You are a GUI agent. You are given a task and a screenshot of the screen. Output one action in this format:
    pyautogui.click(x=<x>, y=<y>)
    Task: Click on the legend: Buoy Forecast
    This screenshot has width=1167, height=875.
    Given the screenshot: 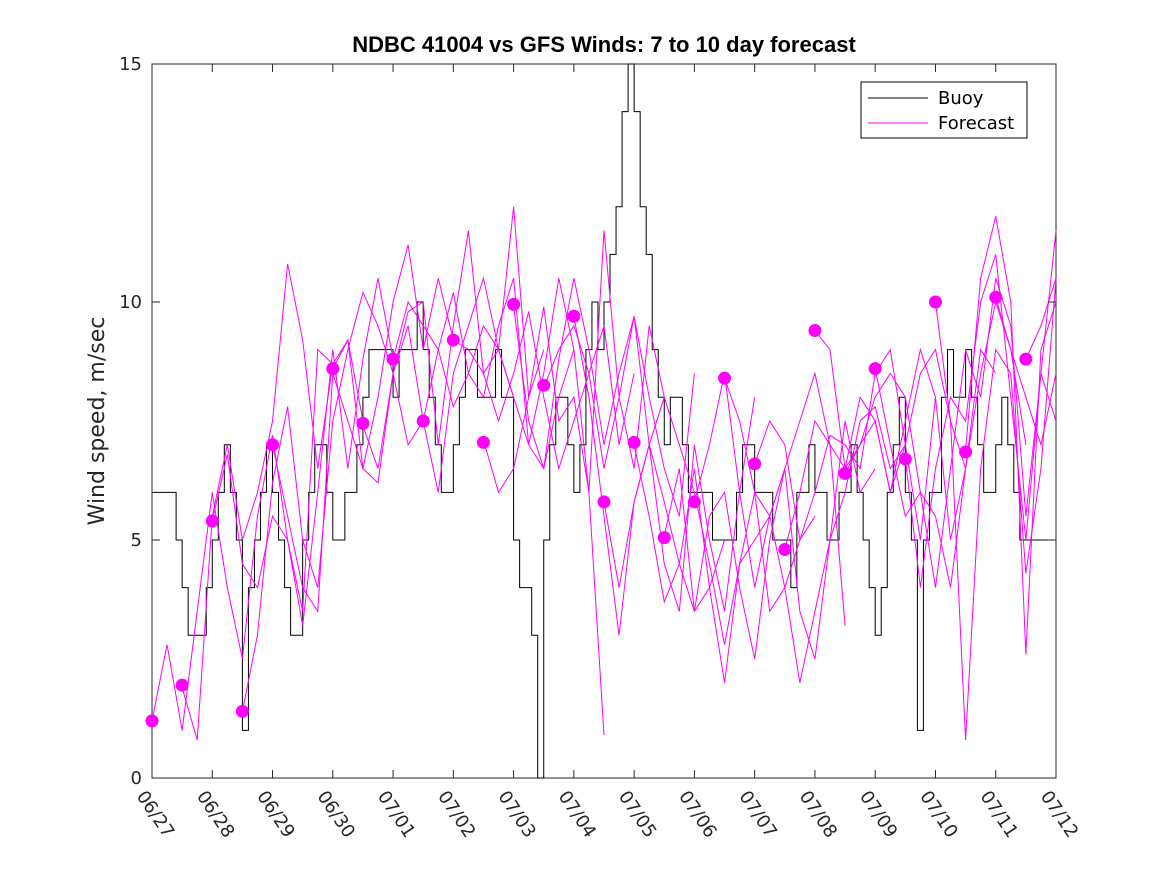 What is the action you would take?
    pyautogui.click(x=944, y=110)
    